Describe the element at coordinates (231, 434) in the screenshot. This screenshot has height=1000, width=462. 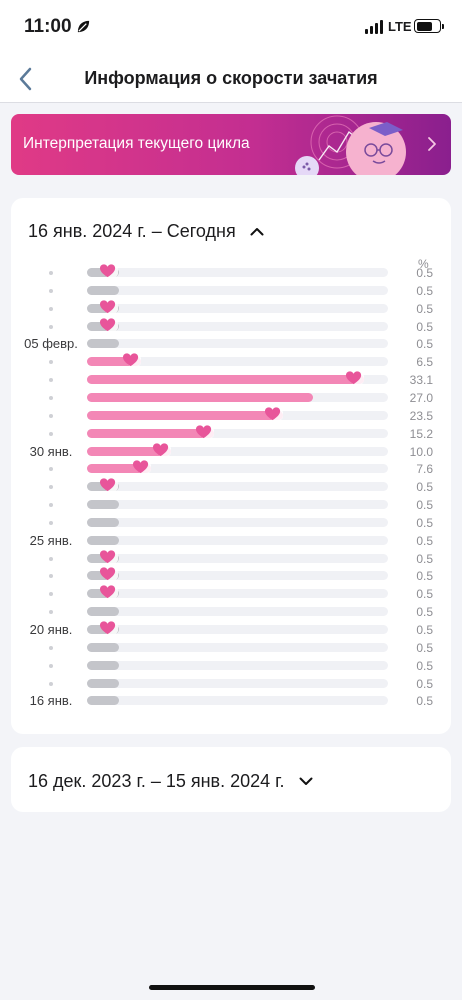
I see `chart-row: 15.2` at that location.